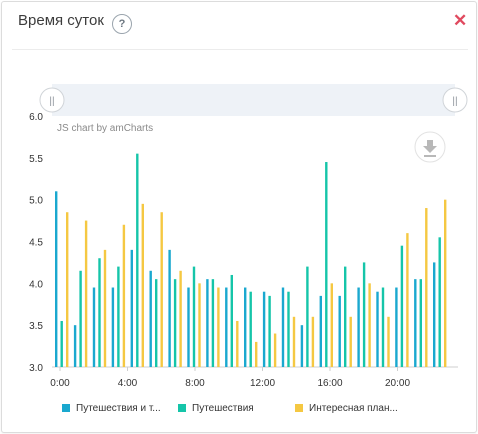  I want to click on divider, so click(240, 49).